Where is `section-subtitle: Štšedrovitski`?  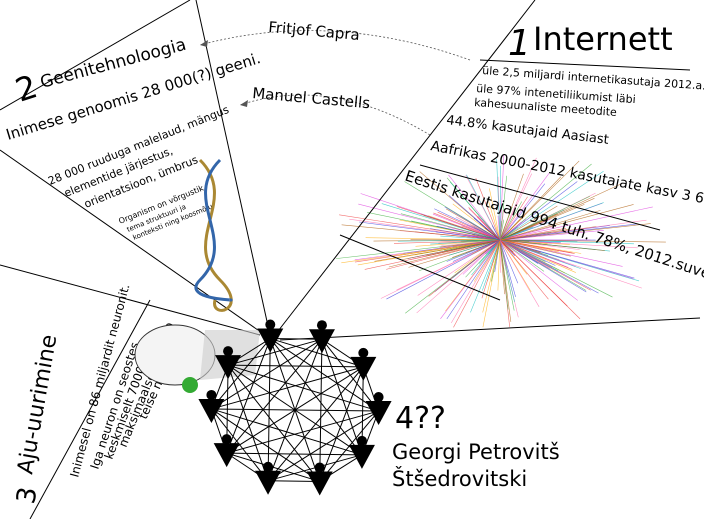 section-subtitle: Štšedrovitski is located at coordinates (459, 478).